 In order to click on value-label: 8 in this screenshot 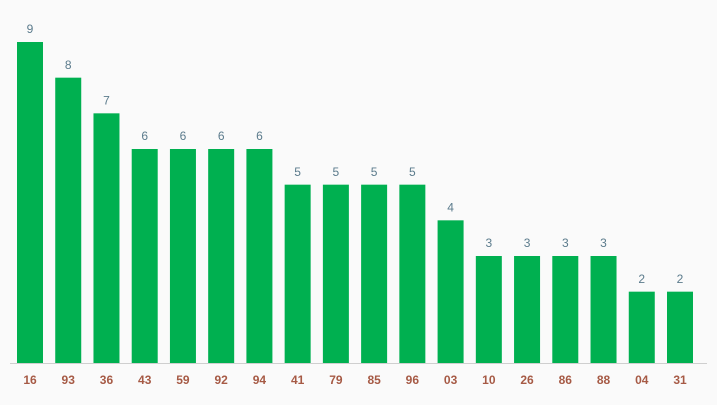, I will do `click(68, 65)`.